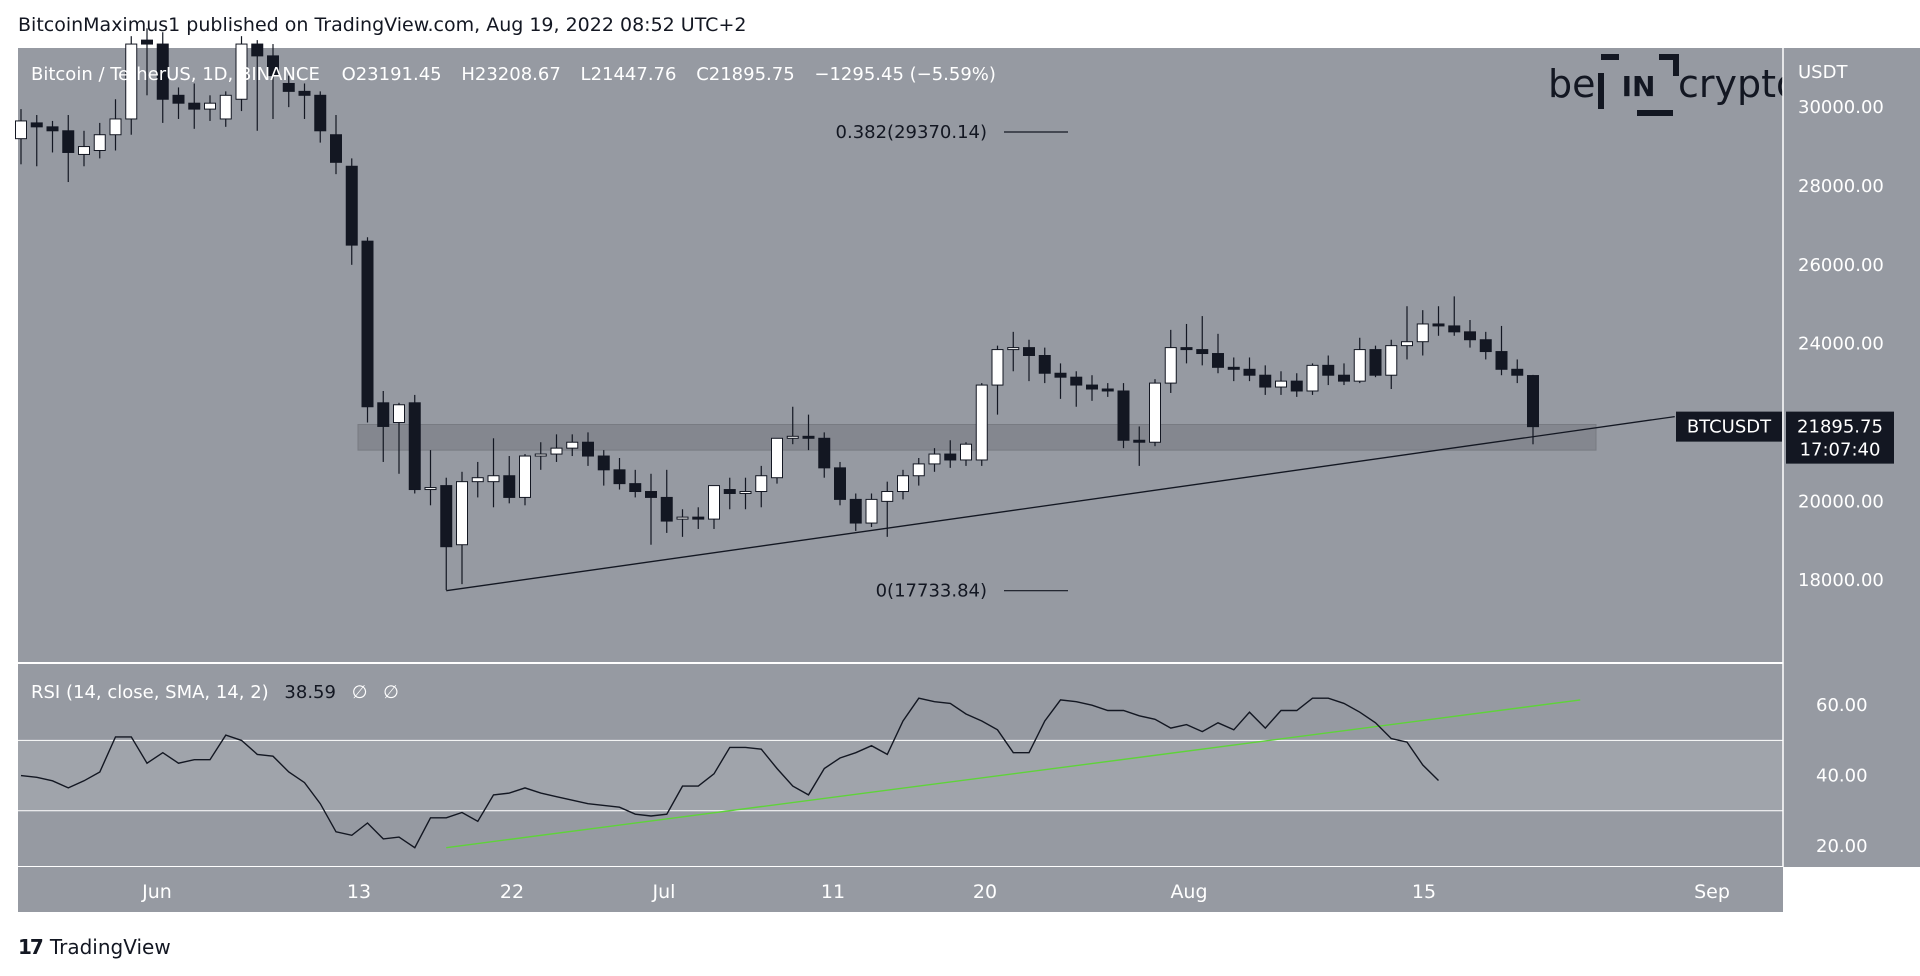 Image resolution: width=1920 pixels, height=976 pixels. I want to click on logo-be: be, so click(1572, 84).